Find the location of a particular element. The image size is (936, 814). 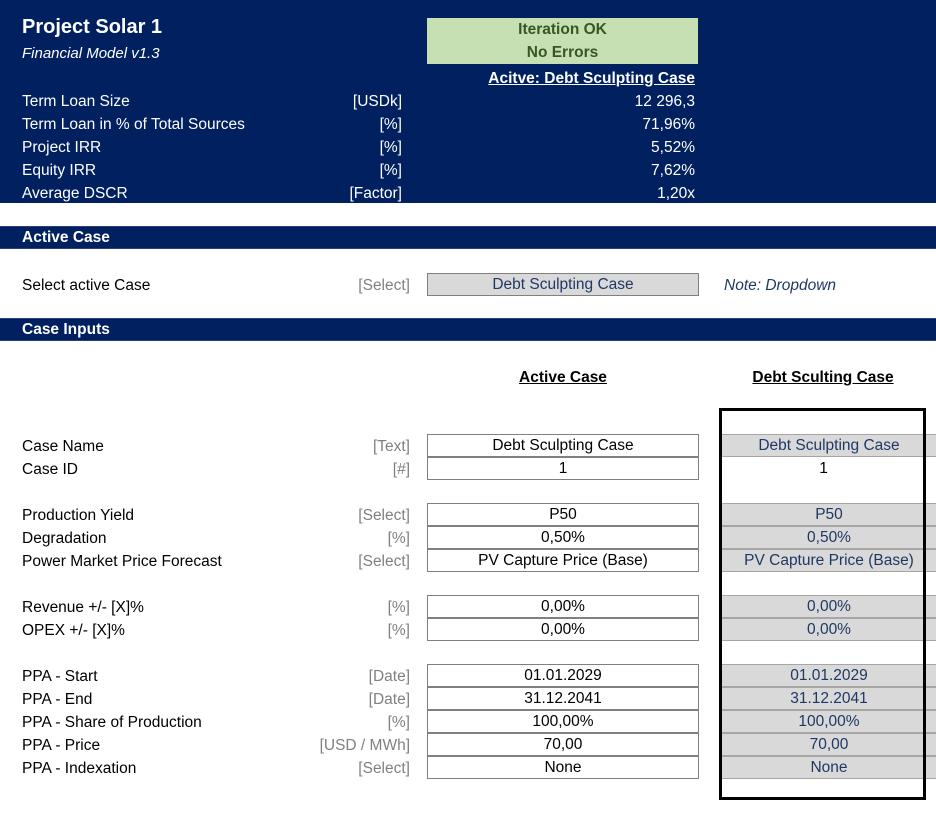

active-case-cell: 31.12.2041 is located at coordinates (563, 698).